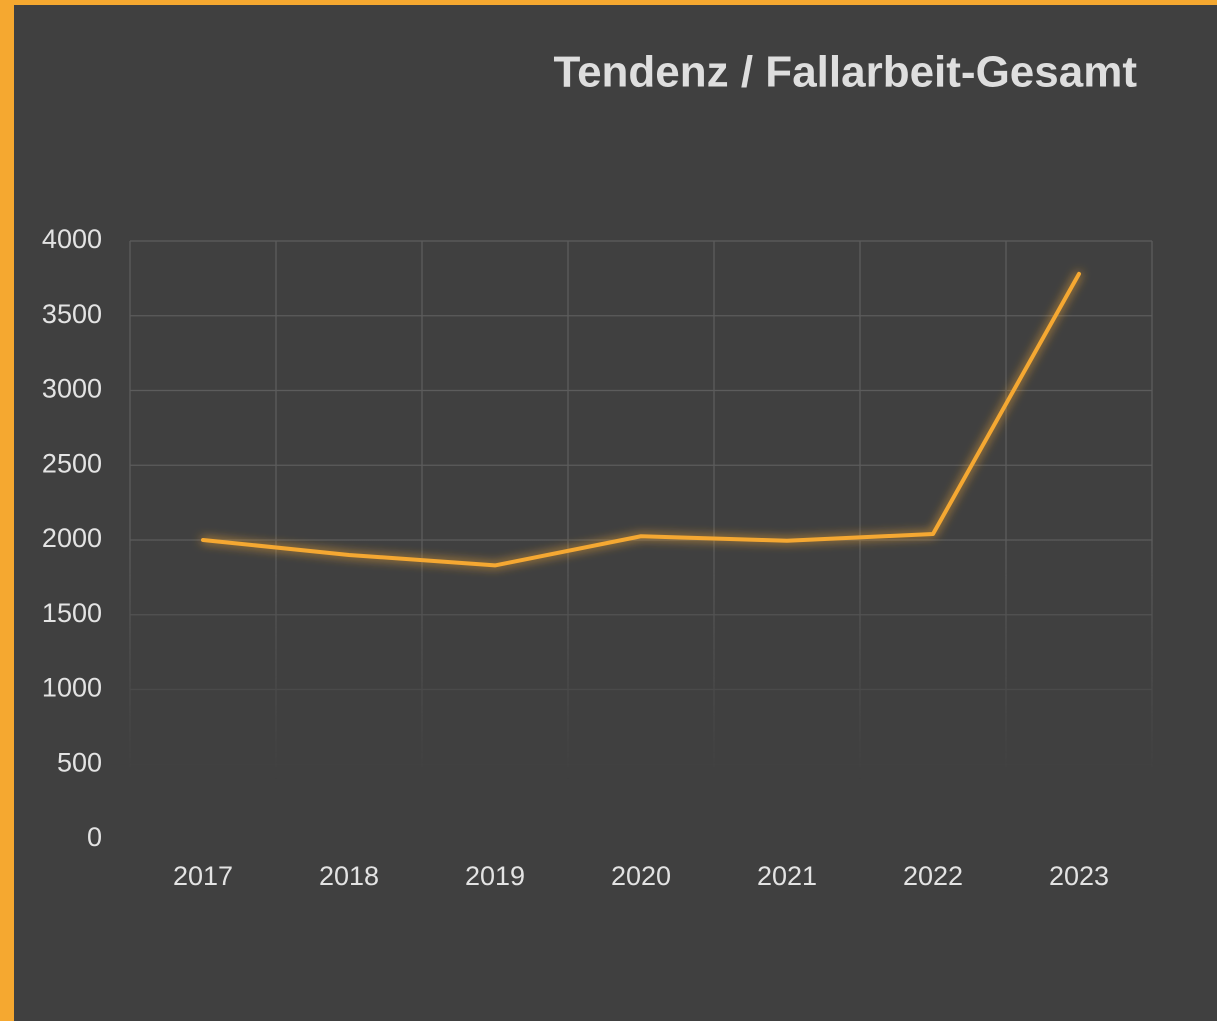  Describe the element at coordinates (933, 876) in the screenshot. I see `x-tick-label: 2022` at that location.